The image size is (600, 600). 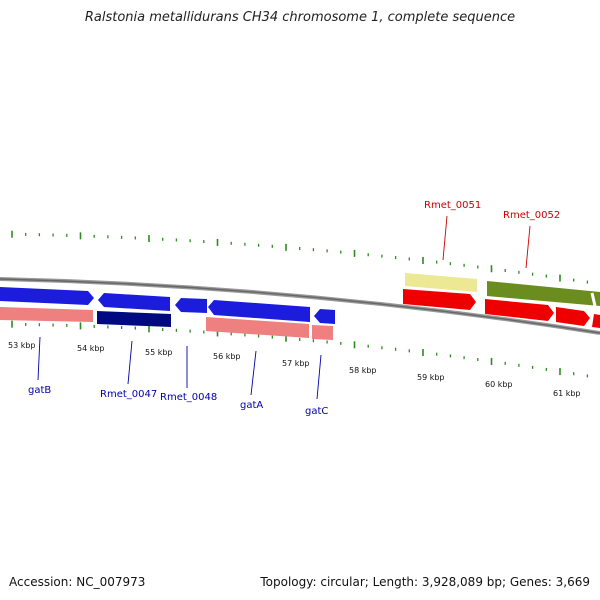 I want to click on tick-marks-bottom, so click(x=300, y=349).